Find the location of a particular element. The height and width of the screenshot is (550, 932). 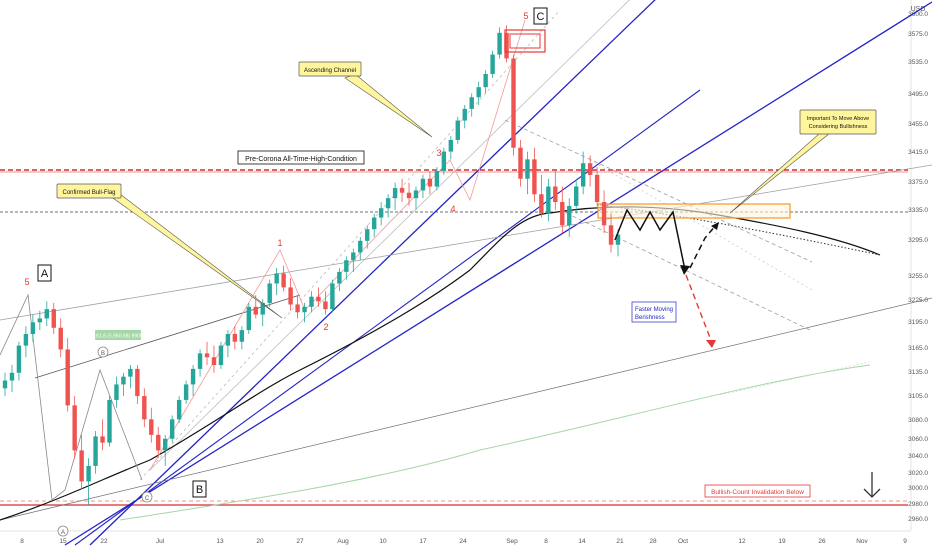

invalidation-label: Bullish-Count Invalidation Below is located at coordinates (757, 491).